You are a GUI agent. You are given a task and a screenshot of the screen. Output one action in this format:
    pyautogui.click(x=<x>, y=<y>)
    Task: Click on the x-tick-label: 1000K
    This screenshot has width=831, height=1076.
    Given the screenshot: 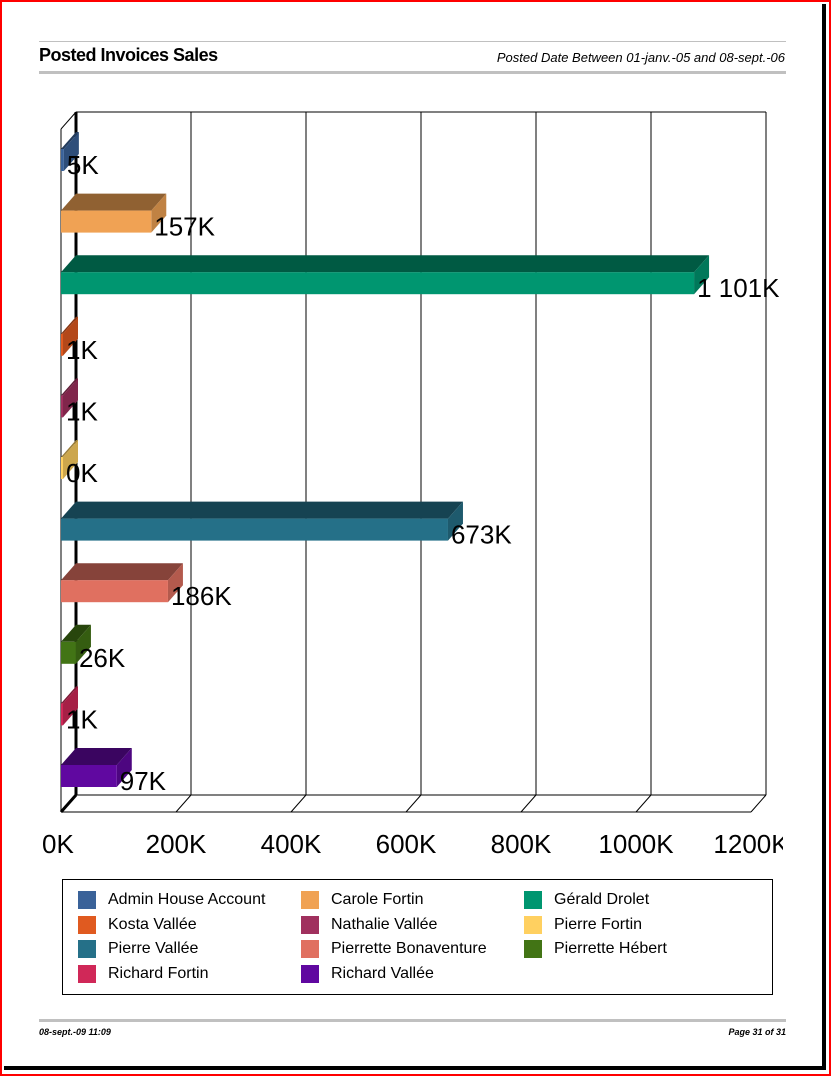 What is the action you would take?
    pyautogui.click(x=636, y=844)
    